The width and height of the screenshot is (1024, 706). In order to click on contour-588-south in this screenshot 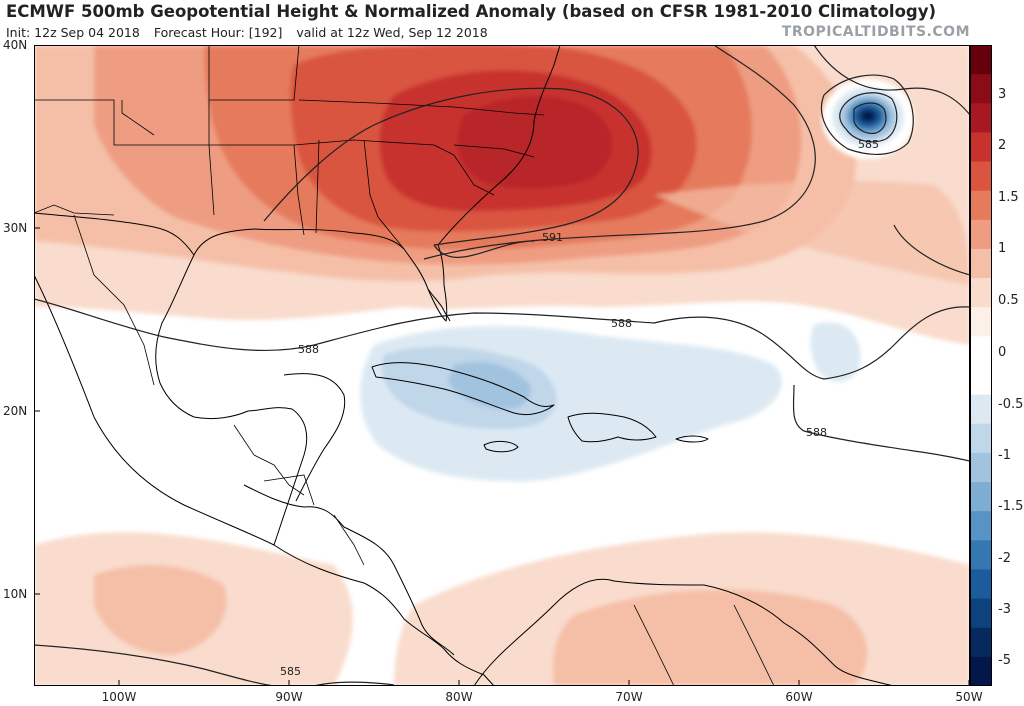, I will do `click(881, 423)`.